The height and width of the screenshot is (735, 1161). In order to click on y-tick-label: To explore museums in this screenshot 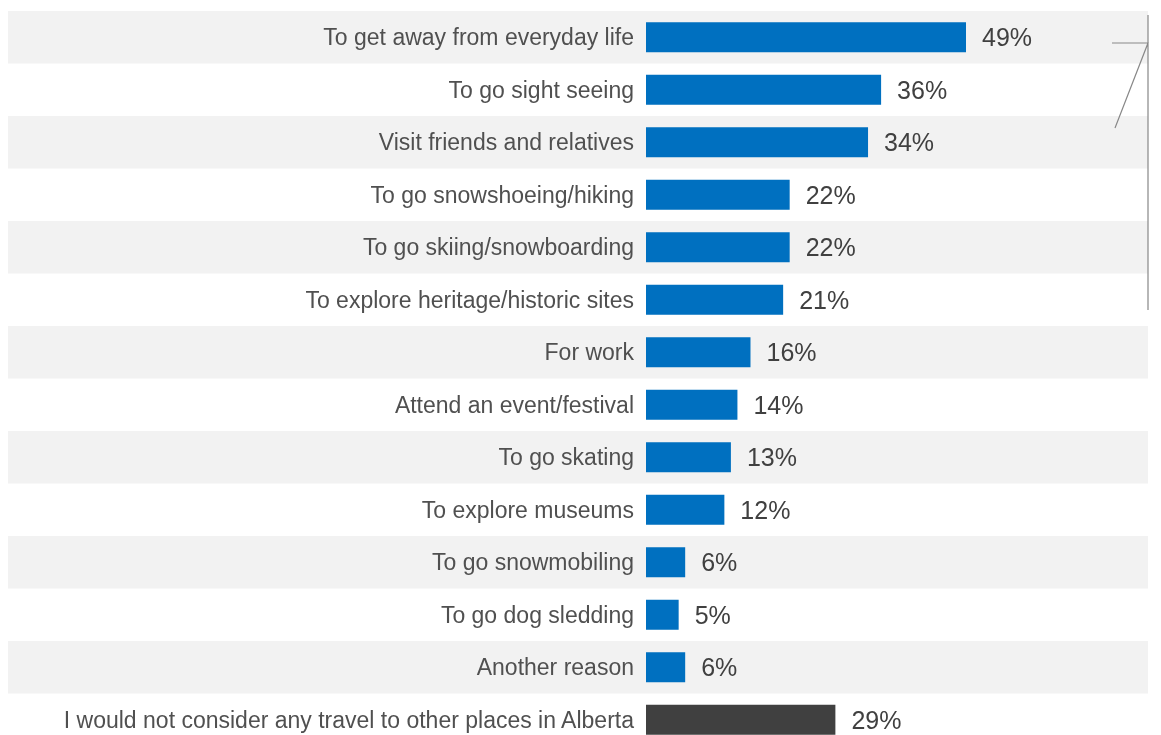, I will do `click(527, 509)`.